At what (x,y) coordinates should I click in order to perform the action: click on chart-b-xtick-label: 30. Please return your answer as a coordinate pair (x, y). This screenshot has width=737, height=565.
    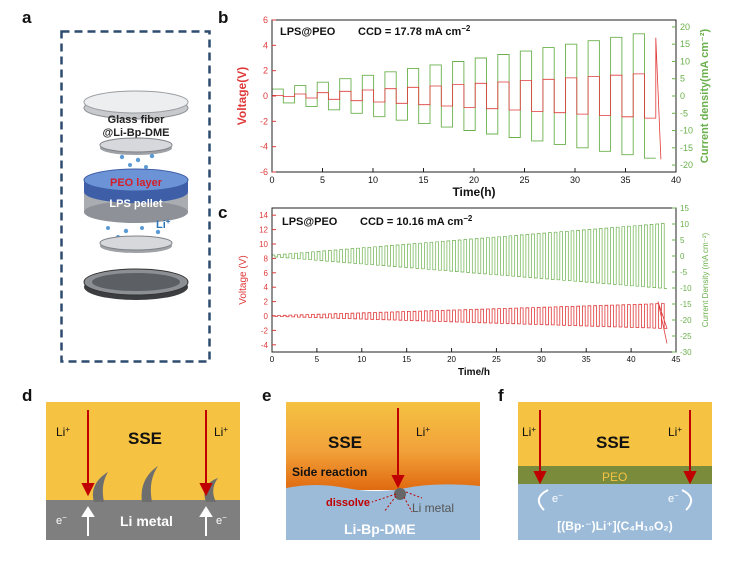
    Looking at the image, I should click on (575, 180).